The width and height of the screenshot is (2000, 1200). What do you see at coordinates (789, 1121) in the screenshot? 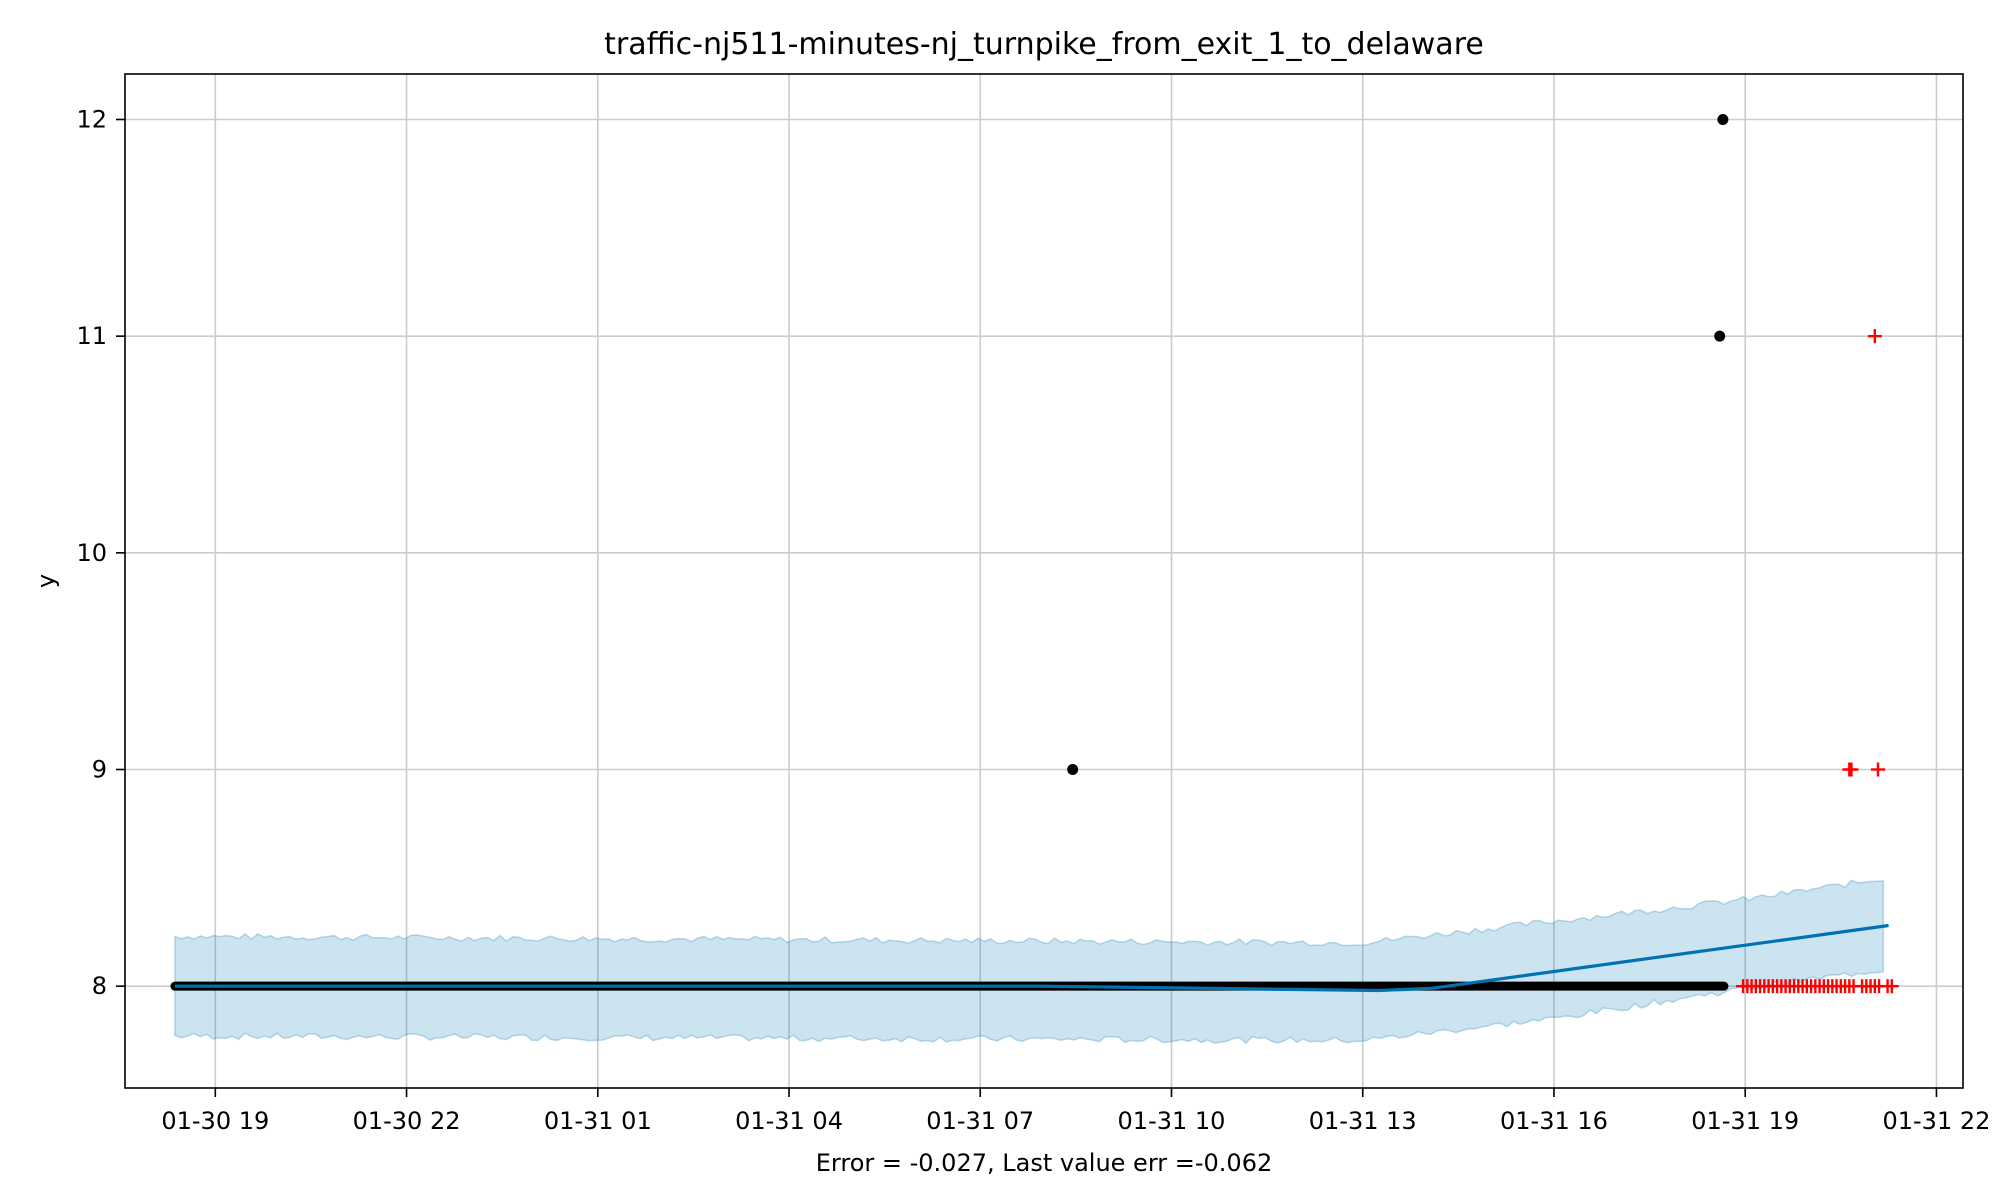
I see `x-tick-label: 01-31 04` at bounding box center [789, 1121].